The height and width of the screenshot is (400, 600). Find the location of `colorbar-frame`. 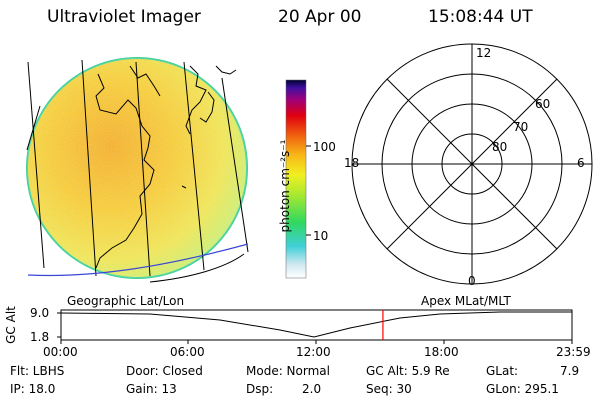

colorbar-frame is located at coordinates (296, 179).